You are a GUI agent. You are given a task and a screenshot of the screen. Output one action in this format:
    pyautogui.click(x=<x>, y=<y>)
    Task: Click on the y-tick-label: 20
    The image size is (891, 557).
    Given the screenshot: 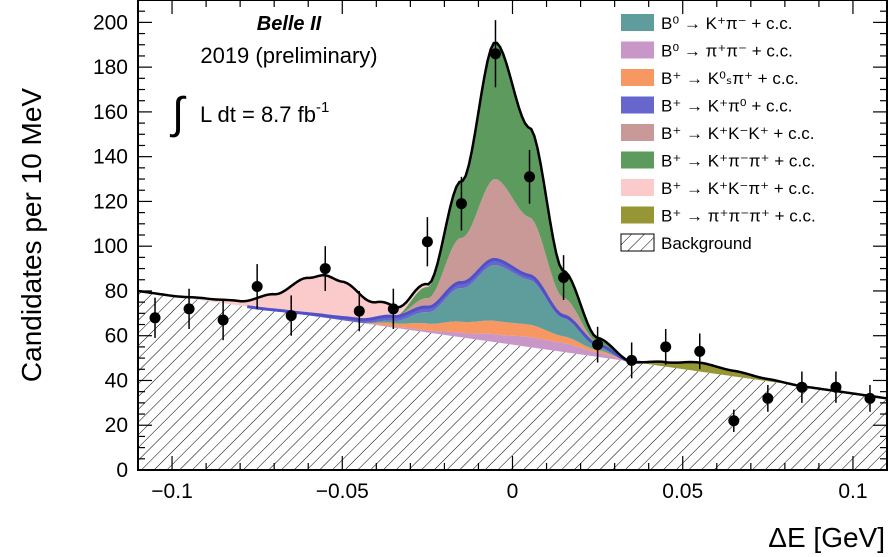 What is the action you would take?
    pyautogui.click(x=116, y=425)
    